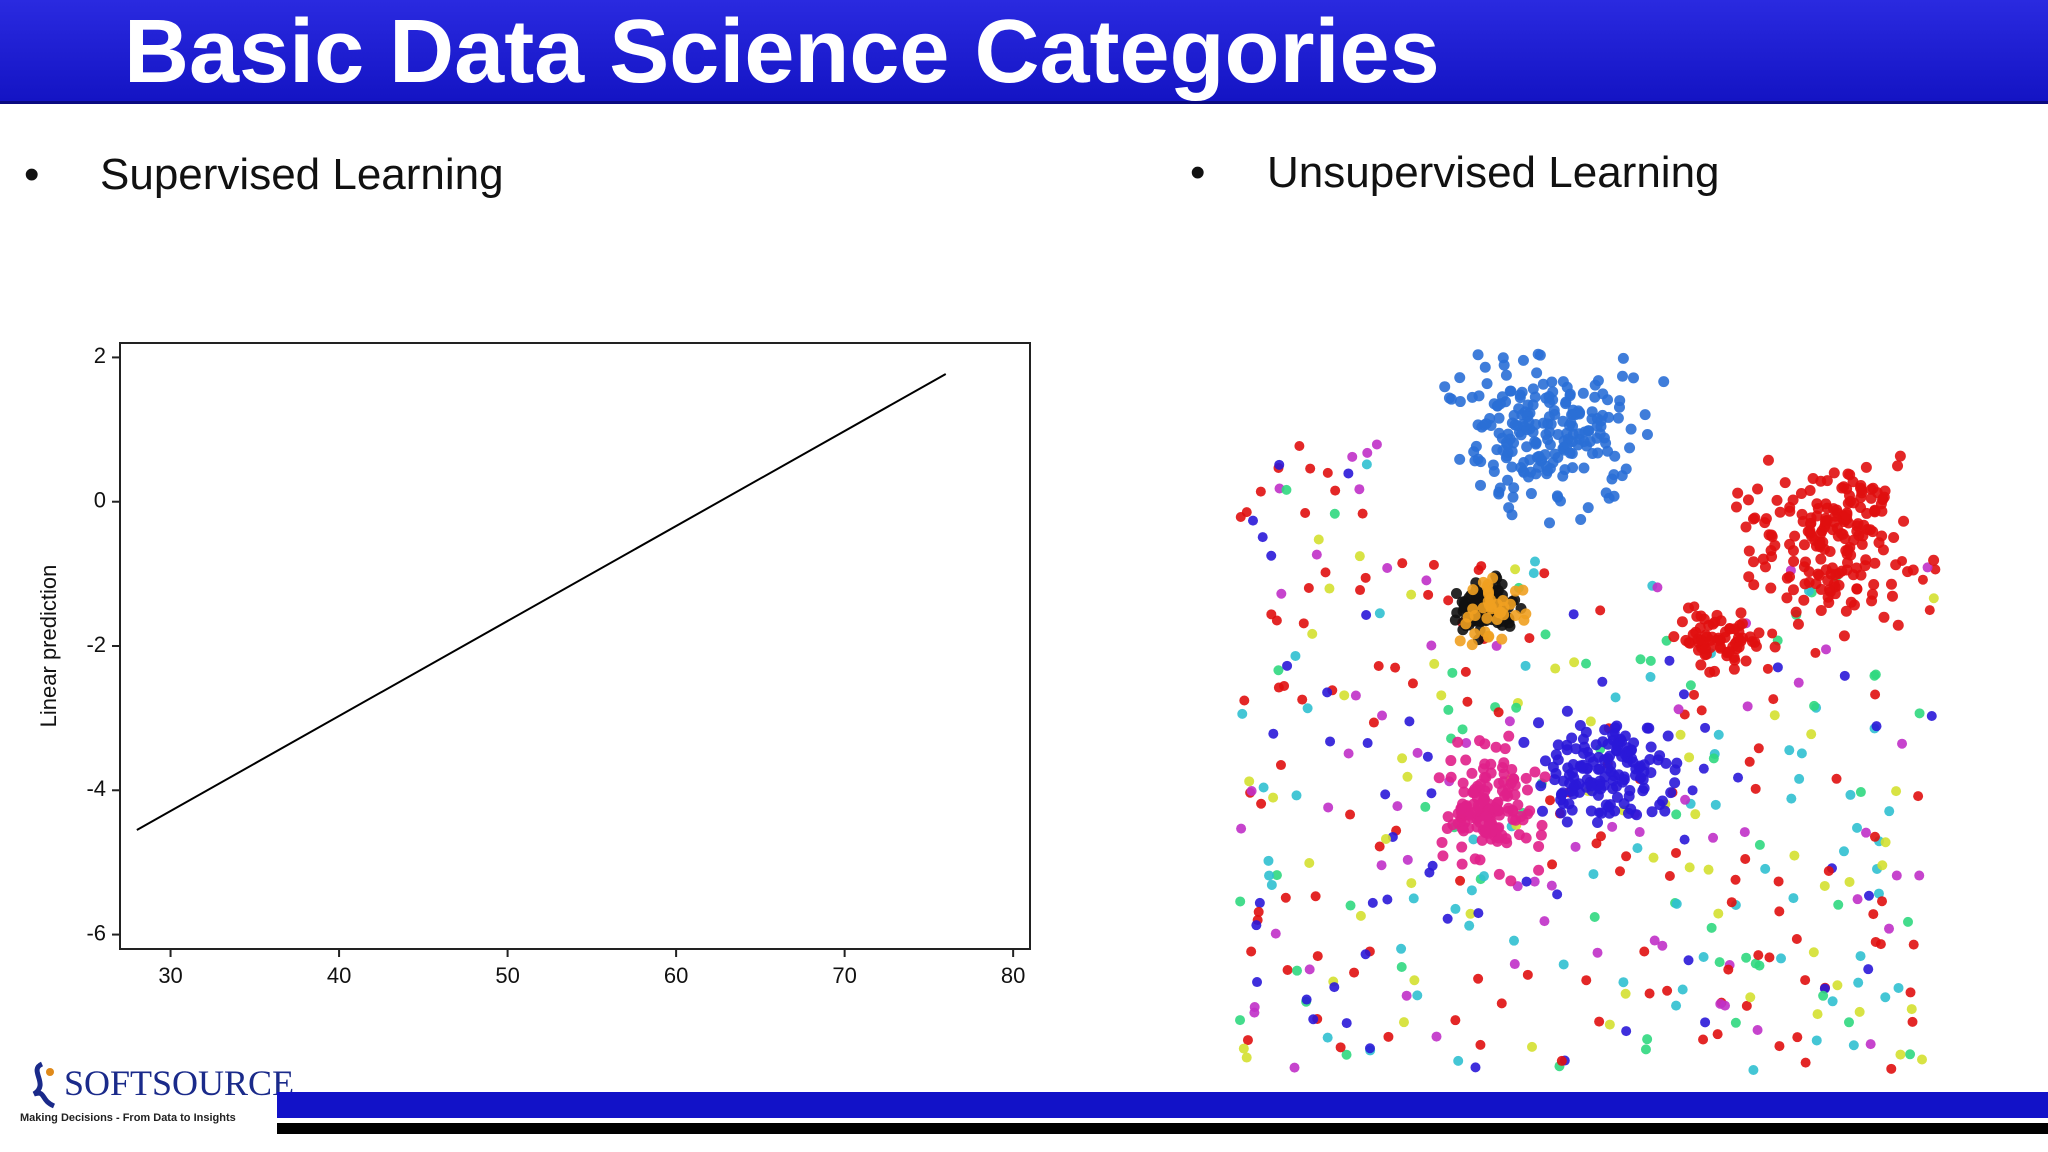 The image size is (2048, 1152). What do you see at coordinates (339, 975) in the screenshot?
I see `x-tick-label: 40` at bounding box center [339, 975].